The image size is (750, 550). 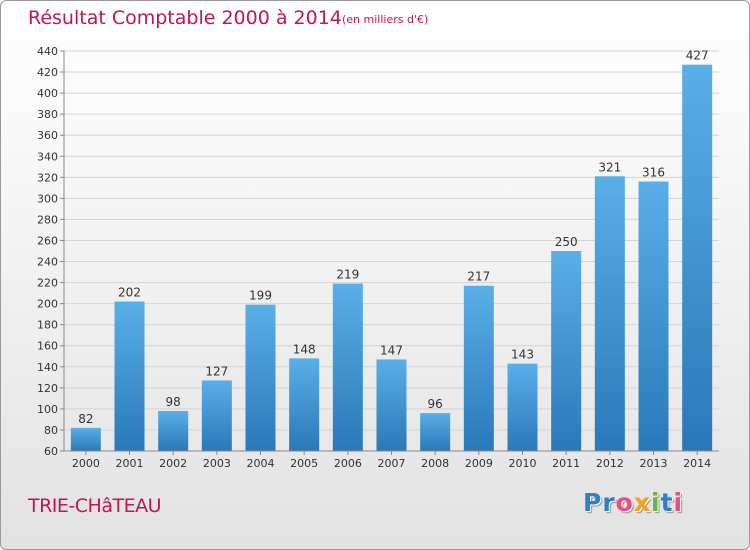 What do you see at coordinates (47, 156) in the screenshot?
I see `y-tick-label: 340` at bounding box center [47, 156].